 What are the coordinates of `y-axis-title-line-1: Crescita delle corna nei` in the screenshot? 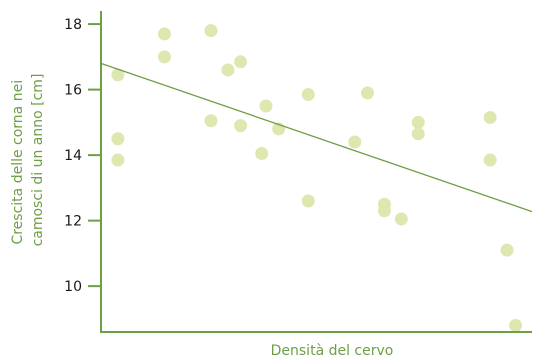 It's located at (18, 162).